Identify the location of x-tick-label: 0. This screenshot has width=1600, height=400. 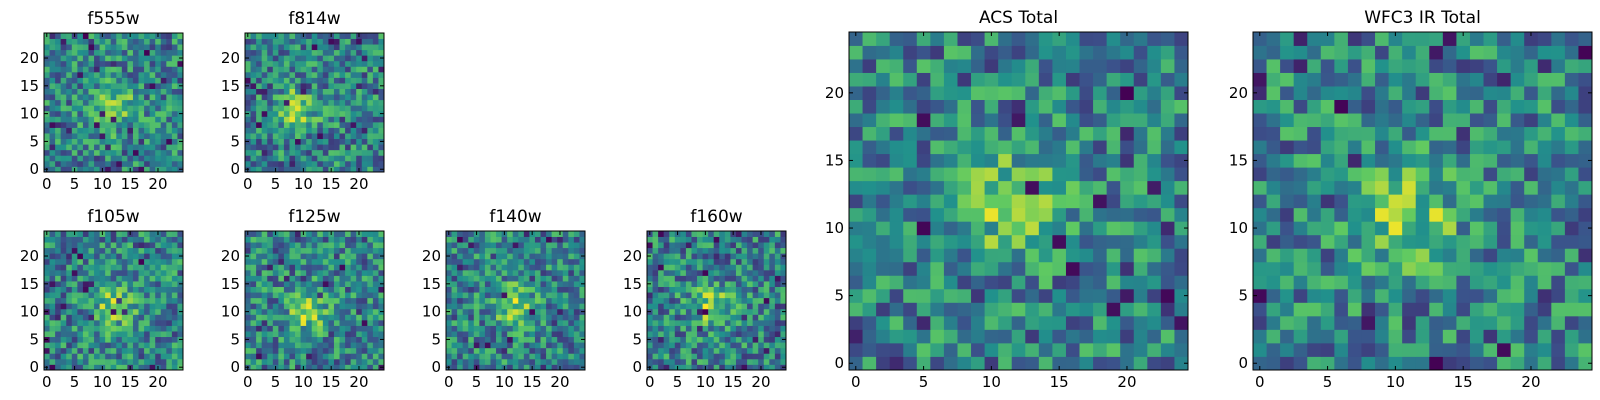
(449, 382).